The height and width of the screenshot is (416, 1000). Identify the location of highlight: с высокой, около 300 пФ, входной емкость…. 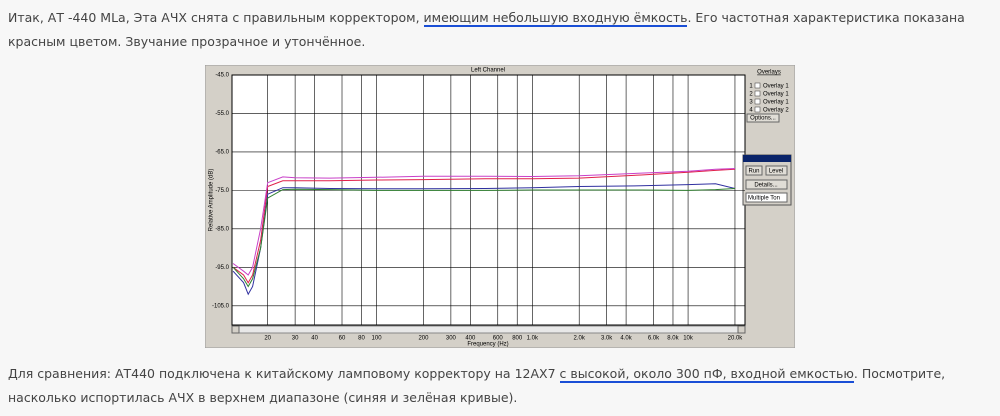
(706, 374).